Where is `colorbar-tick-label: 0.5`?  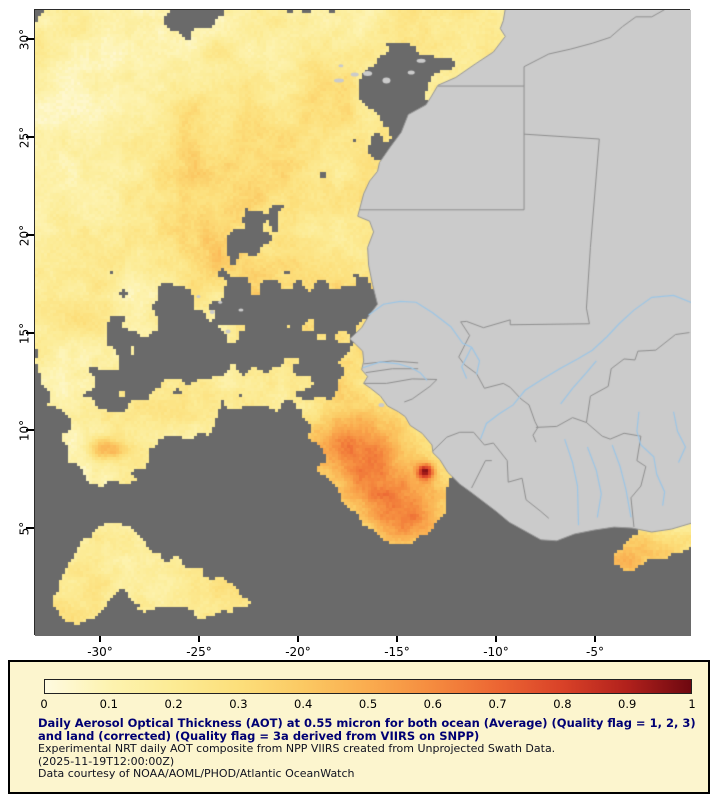 colorbar-tick-label: 0.5 is located at coordinates (368, 704).